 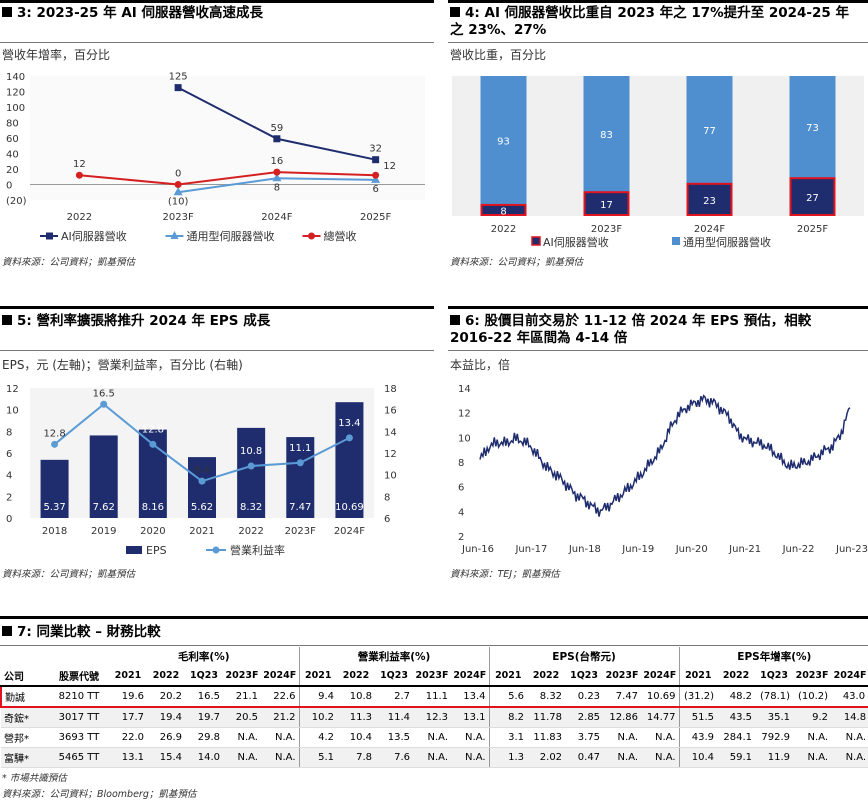 I want to click on fig6-subtitle: 本益比，倍, so click(x=480, y=365).